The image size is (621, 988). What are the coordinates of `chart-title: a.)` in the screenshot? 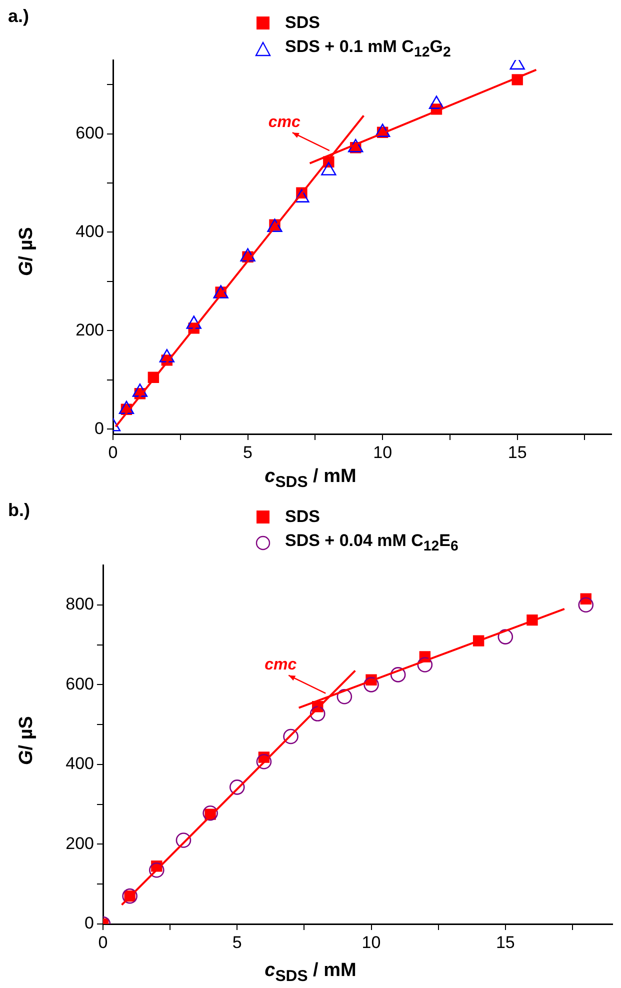 It's located at (19, 16).